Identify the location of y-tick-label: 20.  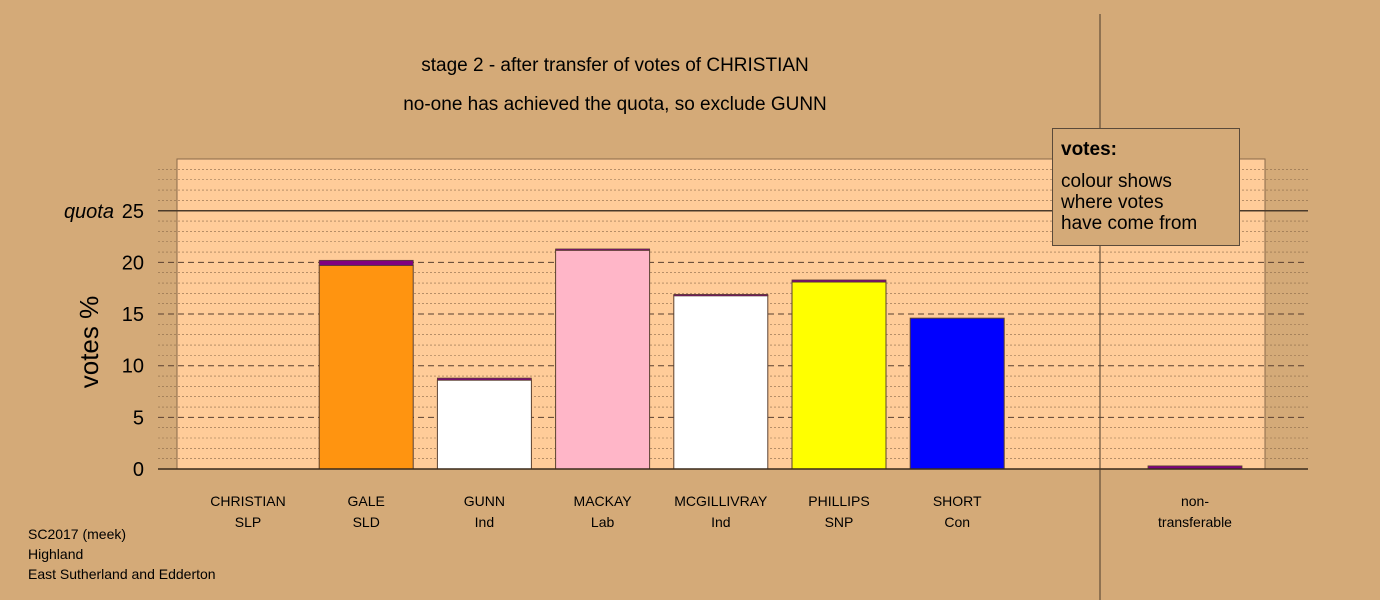
(133, 263).